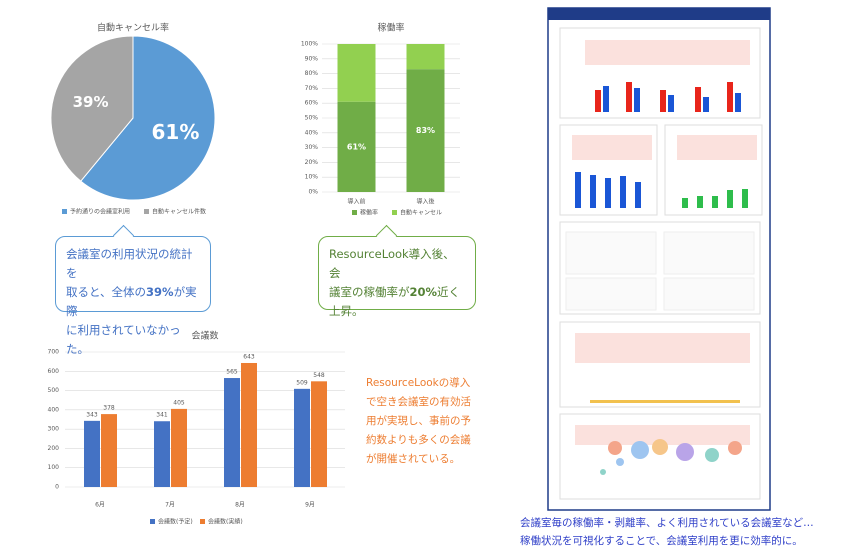 This screenshot has width=850, height=556. I want to click on bar-label: 83%, so click(425, 130).